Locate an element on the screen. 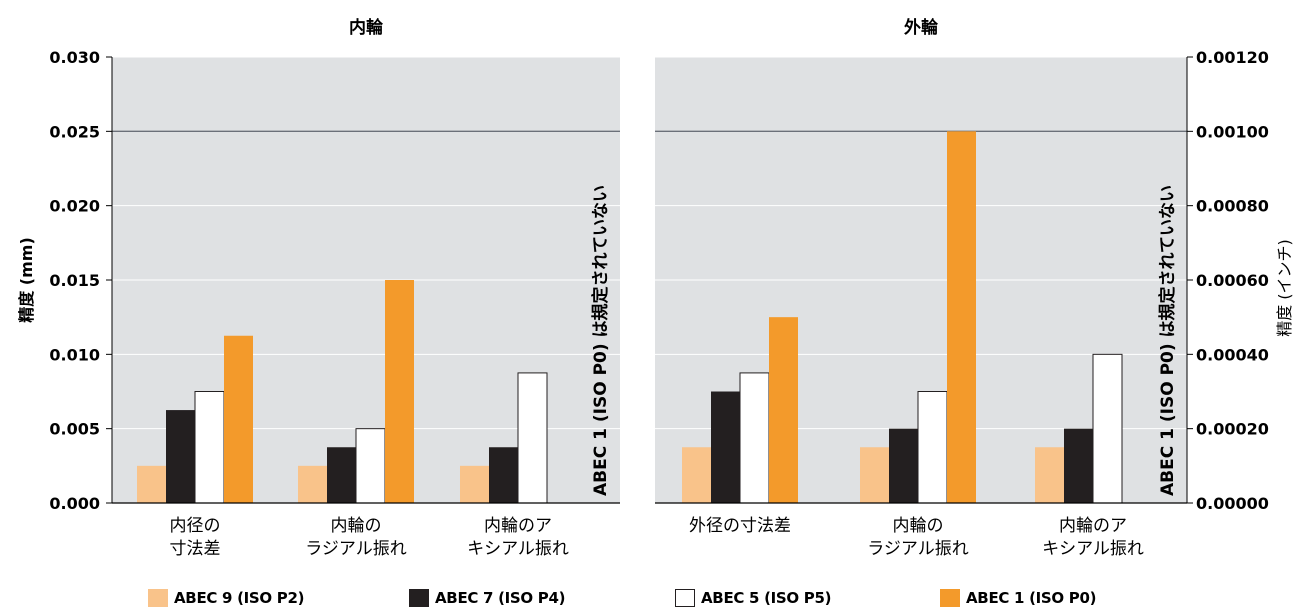 The image size is (1303, 611). legend-item-abec1: ABEC 1 (ISO P0) is located at coordinates (1018, 598).